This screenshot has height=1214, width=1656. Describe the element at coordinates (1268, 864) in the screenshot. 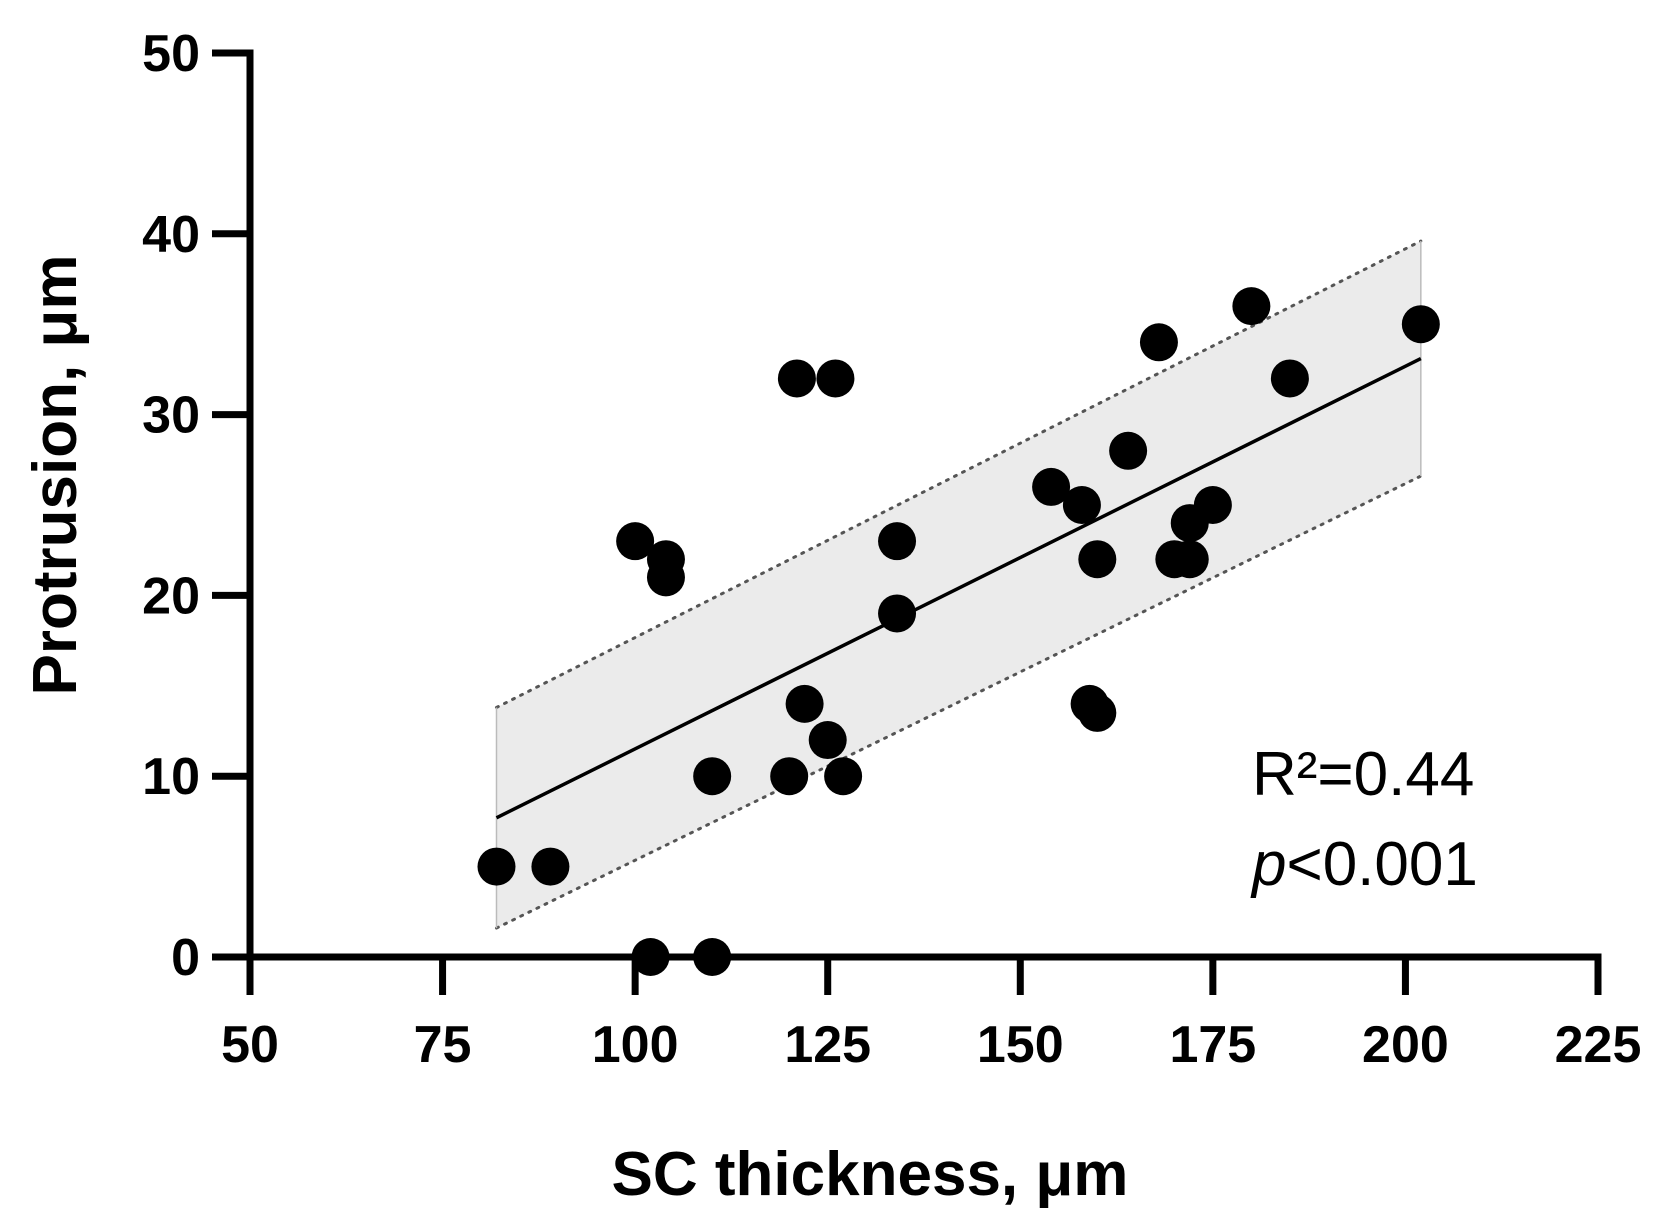

I see `p-symbol: p` at that location.